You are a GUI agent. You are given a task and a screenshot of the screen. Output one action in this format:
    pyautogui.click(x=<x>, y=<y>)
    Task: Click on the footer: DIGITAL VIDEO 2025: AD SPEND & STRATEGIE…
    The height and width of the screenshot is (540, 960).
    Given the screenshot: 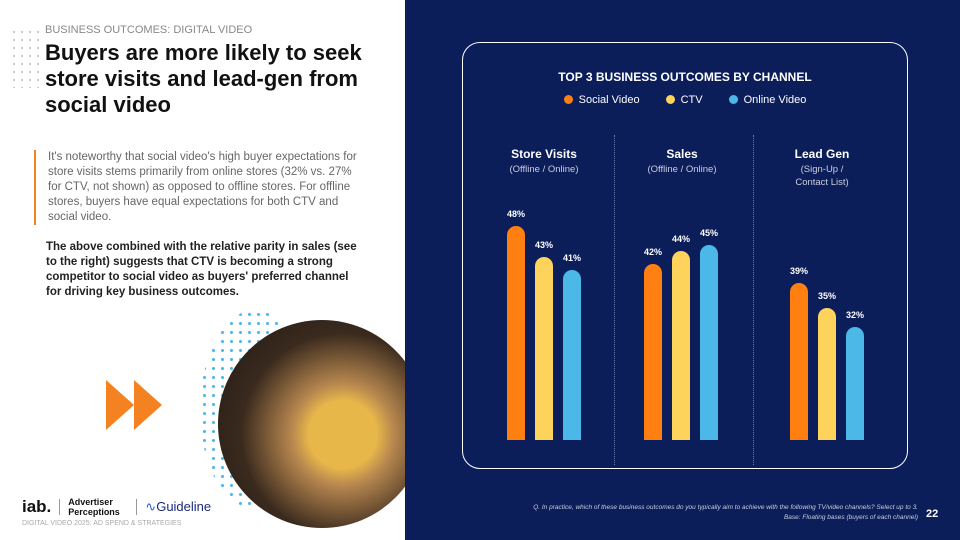 What is the action you would take?
    pyautogui.click(x=102, y=523)
    